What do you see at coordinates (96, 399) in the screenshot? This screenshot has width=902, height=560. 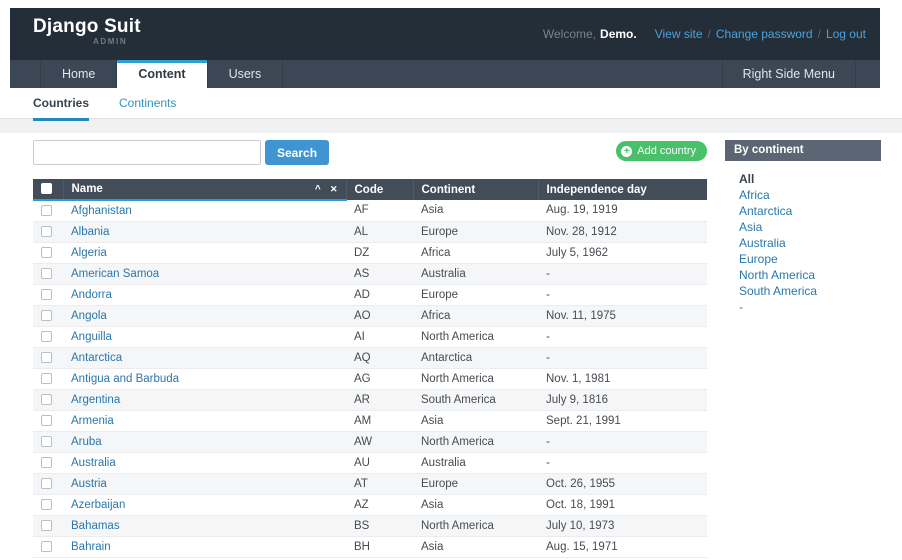 I see `country-name-link: Argentina` at bounding box center [96, 399].